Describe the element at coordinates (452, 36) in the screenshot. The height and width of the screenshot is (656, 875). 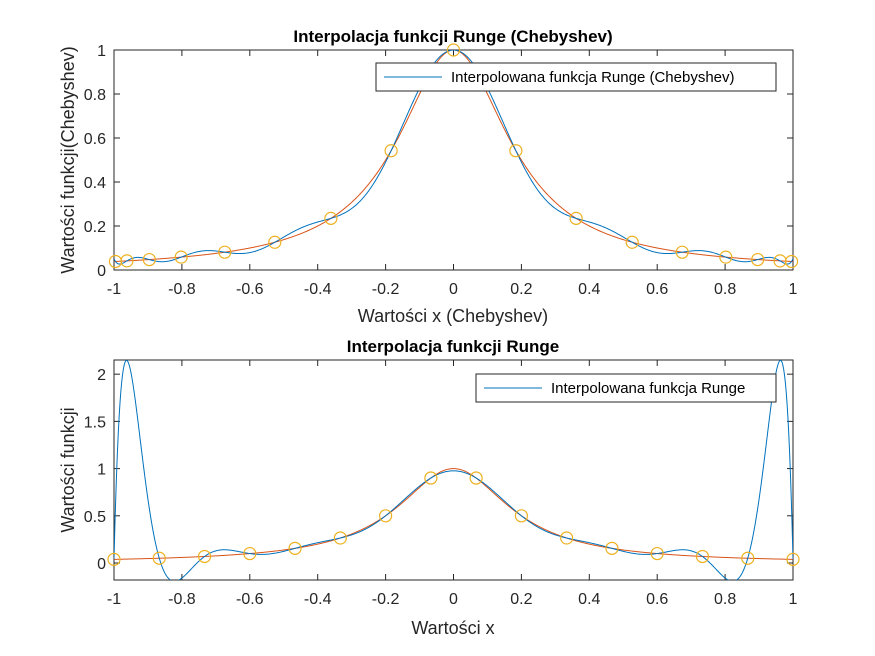
I see `chart-title-top: Interpolacja funkcji Runge (Chebyshev)` at that location.